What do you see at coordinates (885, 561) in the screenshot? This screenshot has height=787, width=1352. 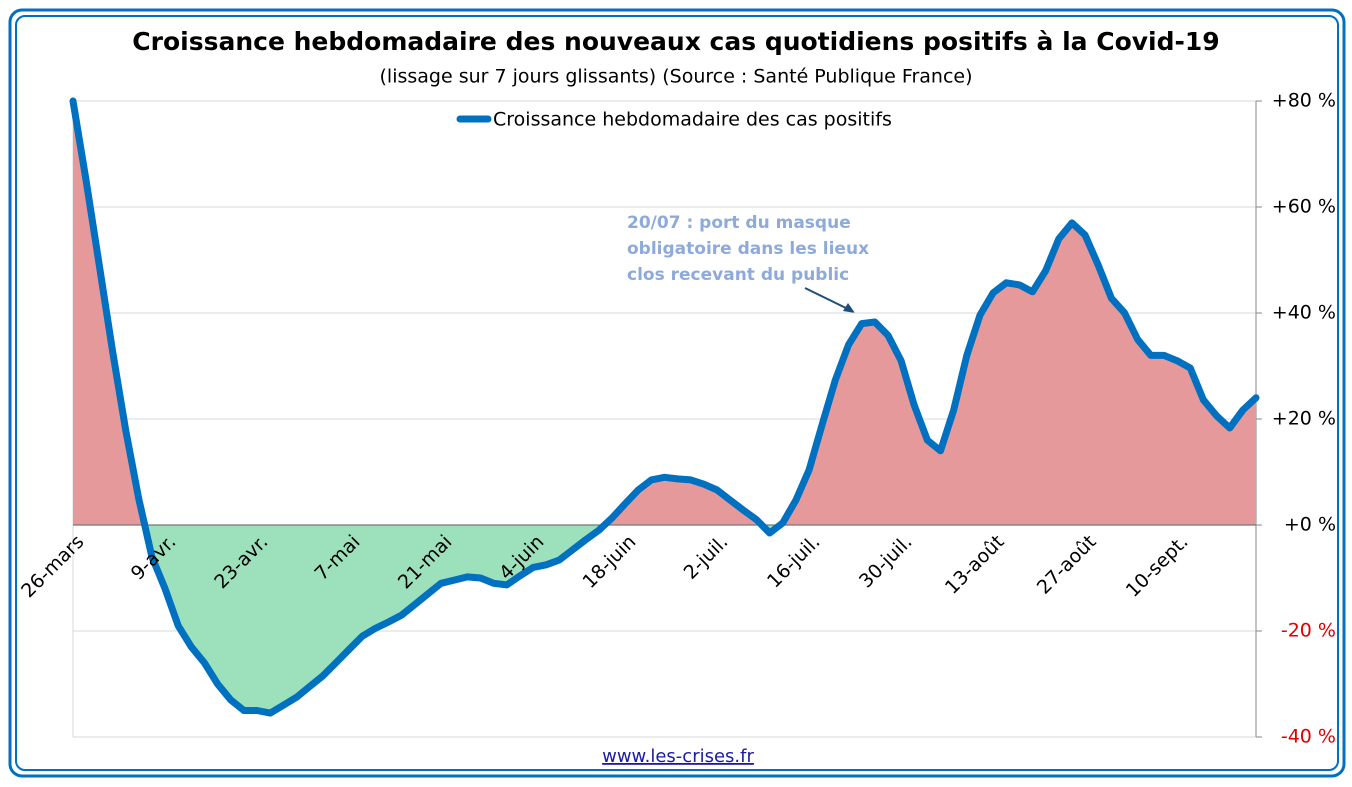 I see `x-tick-label: 30-juil.` at bounding box center [885, 561].